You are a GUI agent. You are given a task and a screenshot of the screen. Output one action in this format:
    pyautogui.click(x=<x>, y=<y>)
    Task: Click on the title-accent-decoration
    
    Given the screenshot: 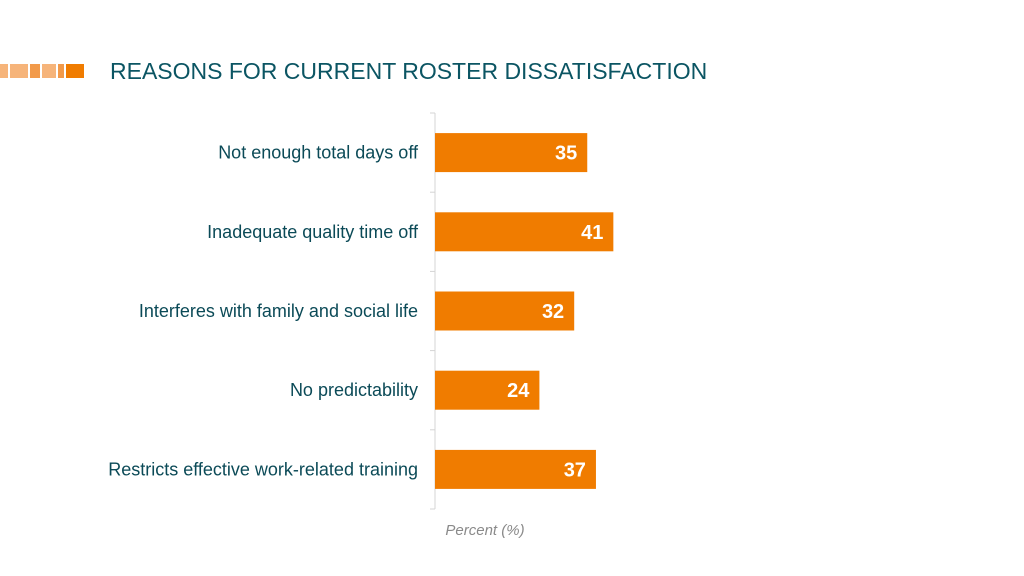 What is the action you would take?
    pyautogui.click(x=42, y=71)
    